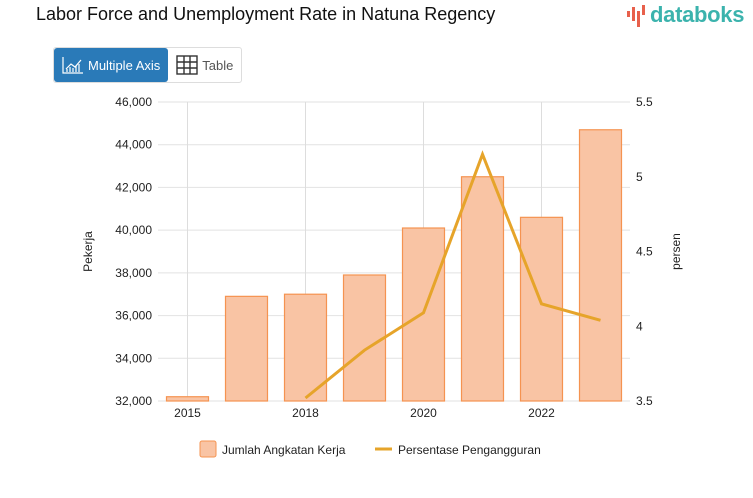 The width and height of the screenshot is (753, 498). Describe the element at coordinates (133, 316) in the screenshot. I see `y-left-tick-label: 36,000` at that location.